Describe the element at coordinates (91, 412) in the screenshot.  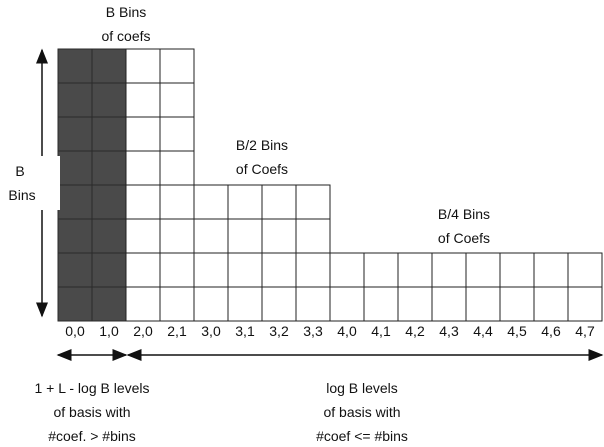
I see `bottom-left-label-line2: of basis with` at that location.